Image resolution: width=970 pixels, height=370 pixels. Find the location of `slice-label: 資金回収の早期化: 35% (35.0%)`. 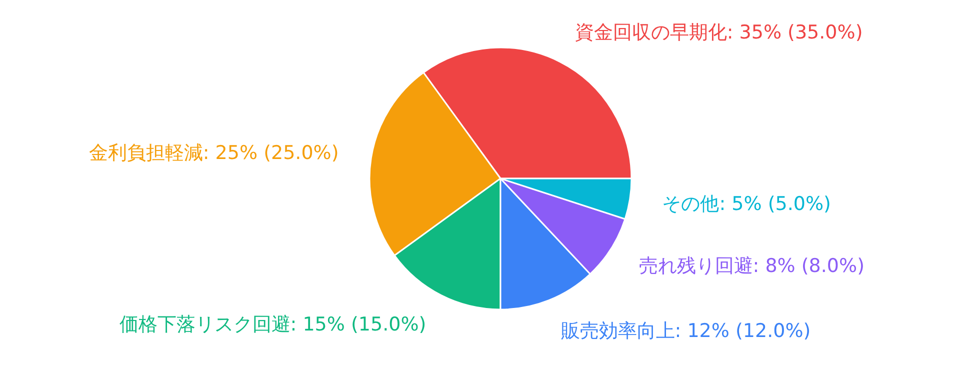

slice-label: 資金回収の早期化: 35% (35.0%) is located at coordinates (718, 33).